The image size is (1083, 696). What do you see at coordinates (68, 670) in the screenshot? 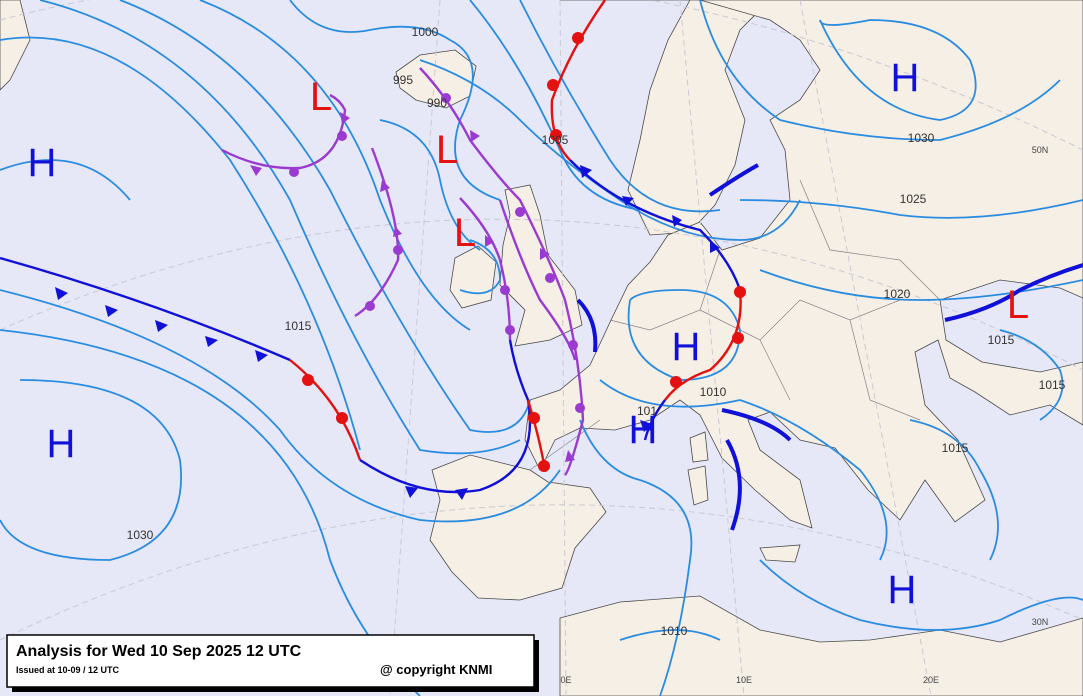
I see `issued: Issued at 10-09 / 12 UTC` at bounding box center [68, 670].